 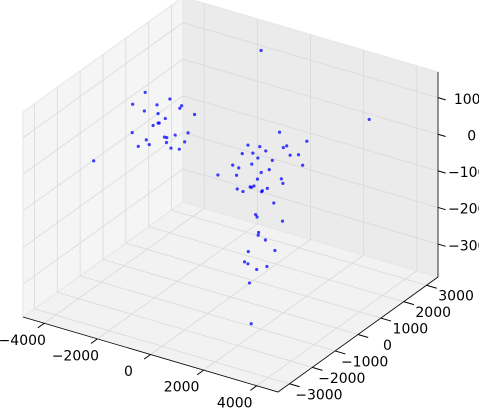 What do you see at coordinates (387, 346) in the screenshot?
I see `y-tick-label: 0` at bounding box center [387, 346].